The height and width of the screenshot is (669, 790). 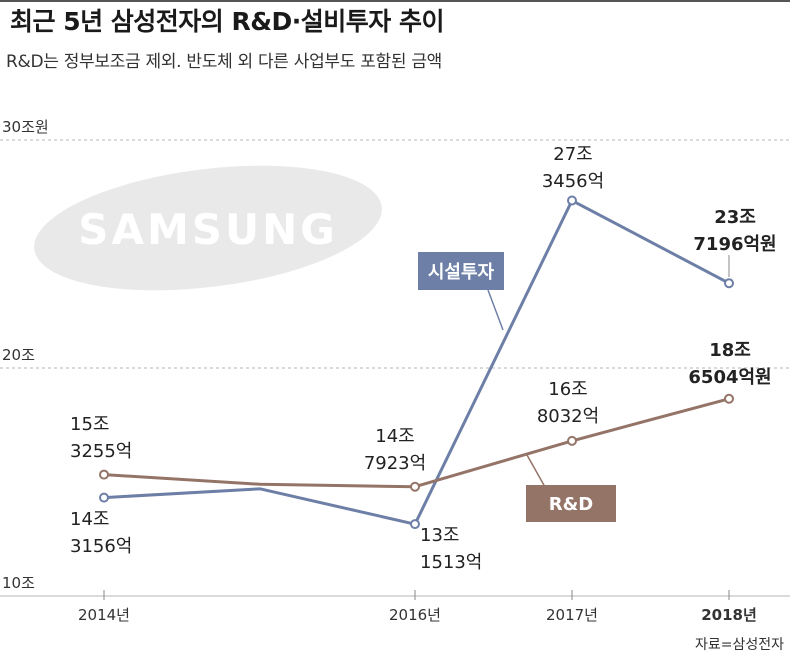 What do you see at coordinates (573, 181) in the screenshot?
I see `data-label: 3456억` at bounding box center [573, 181].